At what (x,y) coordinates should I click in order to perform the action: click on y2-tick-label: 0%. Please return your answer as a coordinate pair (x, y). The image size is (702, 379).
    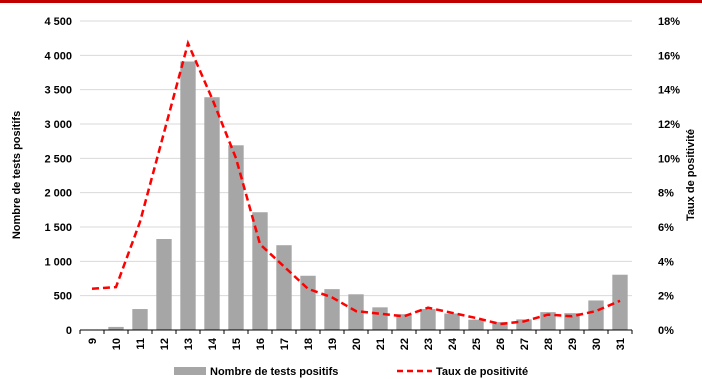
    Looking at the image, I should click on (666, 331).